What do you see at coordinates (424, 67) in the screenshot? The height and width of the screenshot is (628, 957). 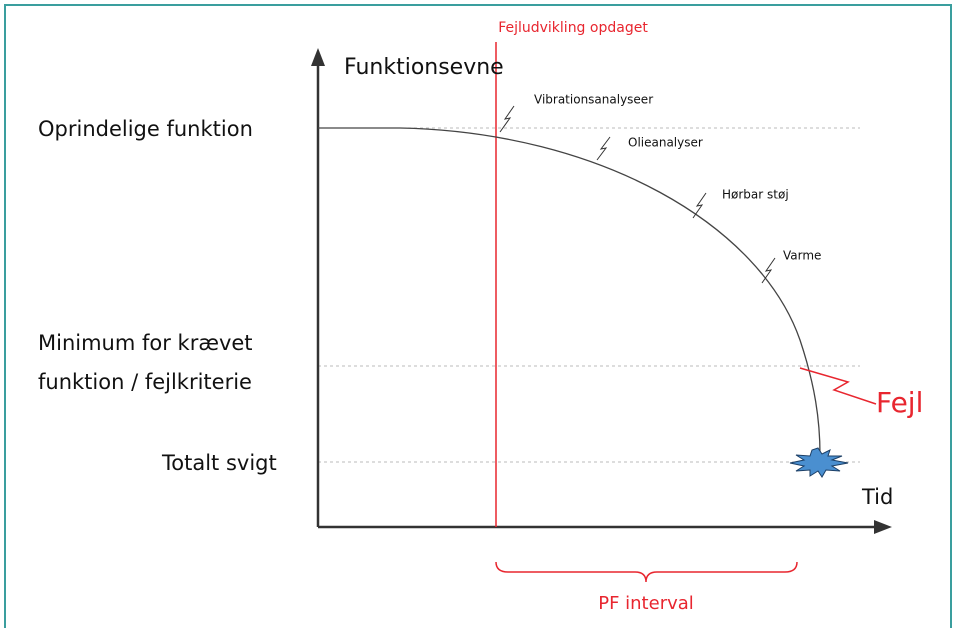 I see `y-axis-label: Funktionsevne` at bounding box center [424, 67].